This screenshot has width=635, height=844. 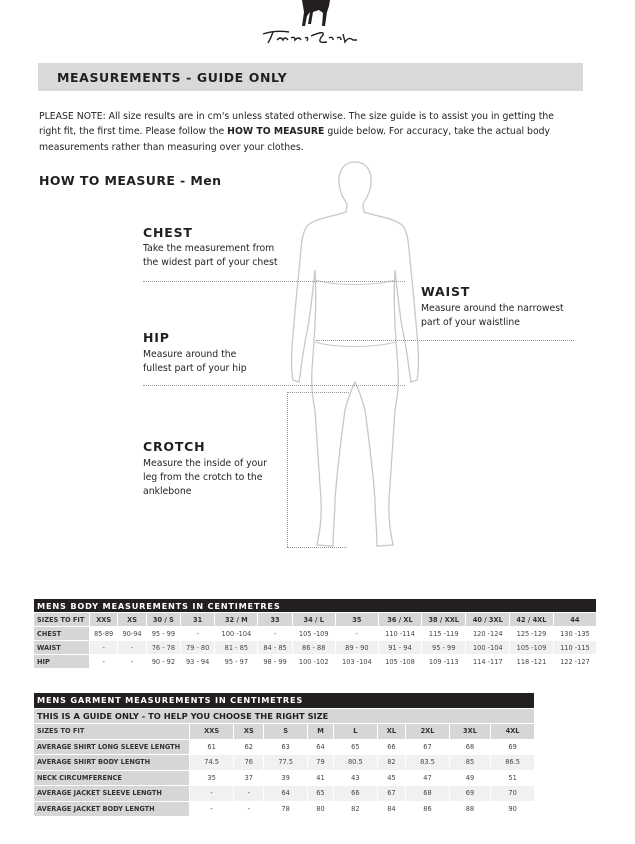 I want to click on table-cell: 93 - 94, so click(x=198, y=661).